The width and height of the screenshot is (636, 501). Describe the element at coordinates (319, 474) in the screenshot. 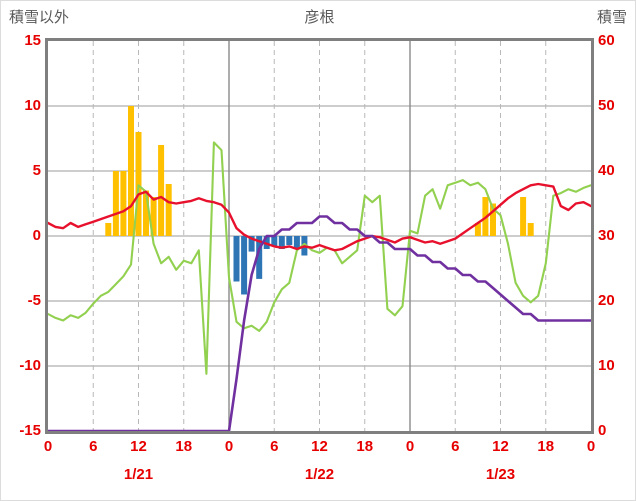

I see `date-label: 1/22` at that location.